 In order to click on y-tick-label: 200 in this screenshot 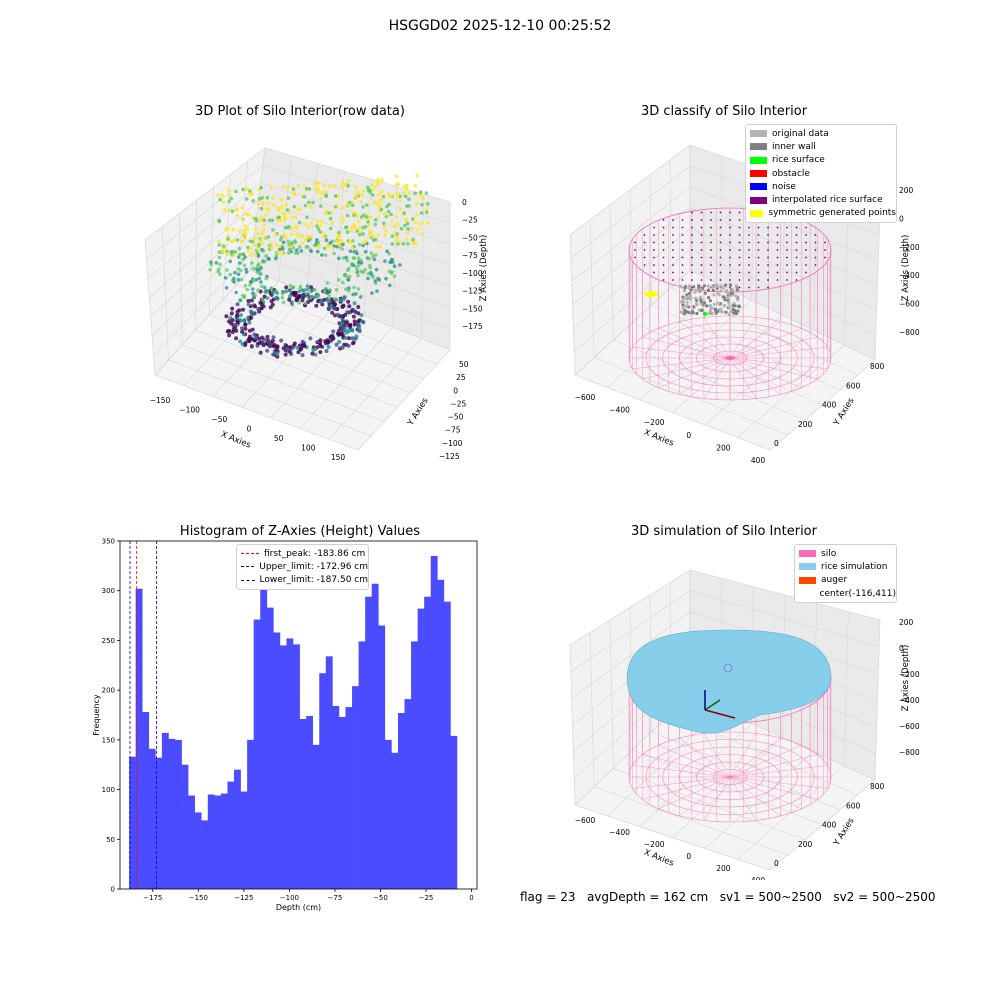, I will do `click(805, 844)`.